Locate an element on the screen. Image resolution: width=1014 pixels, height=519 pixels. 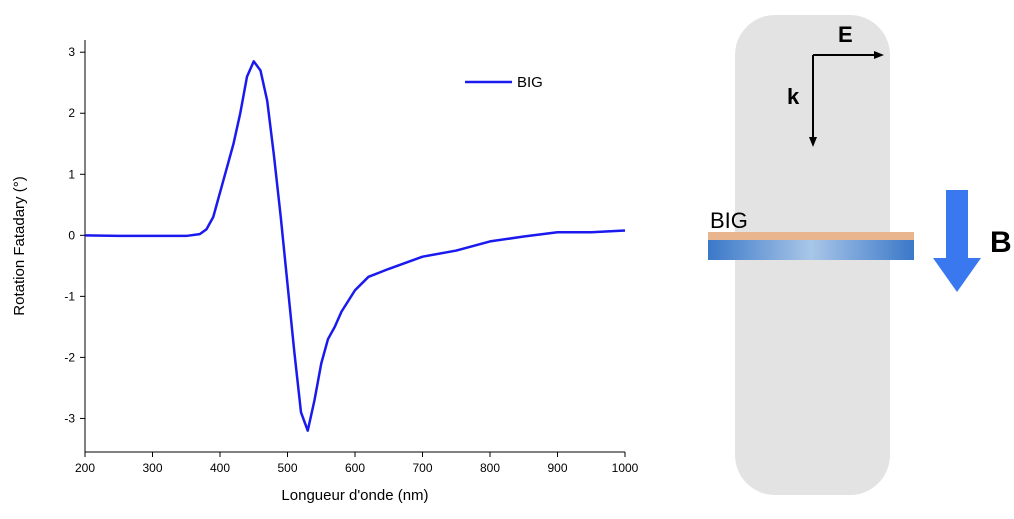
x-tick-label: 300 is located at coordinates (152, 468).